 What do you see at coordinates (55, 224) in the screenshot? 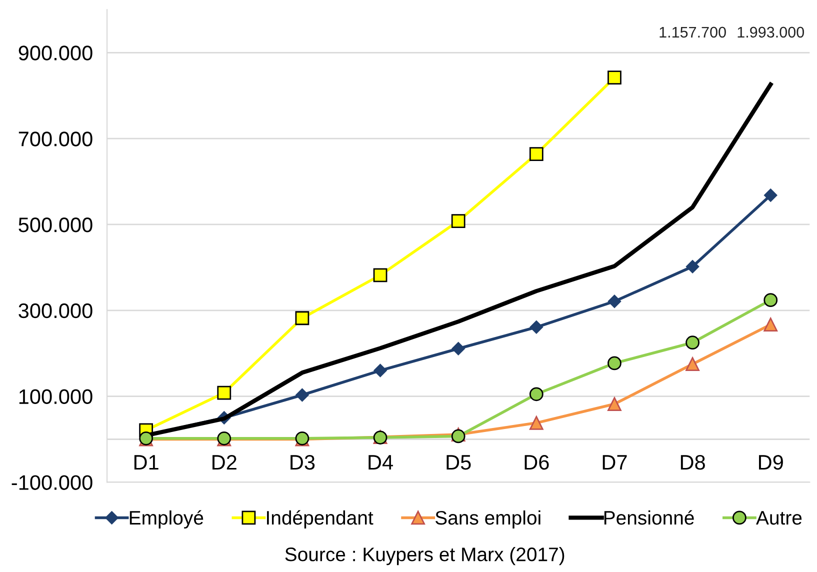
I see `y-tick-label: 500.000` at bounding box center [55, 224].